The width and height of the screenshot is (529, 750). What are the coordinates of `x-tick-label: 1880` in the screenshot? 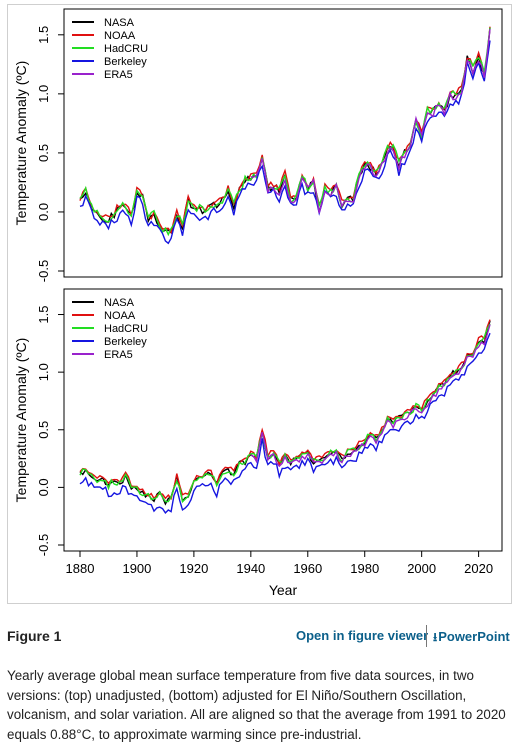 It's located at (80, 568).